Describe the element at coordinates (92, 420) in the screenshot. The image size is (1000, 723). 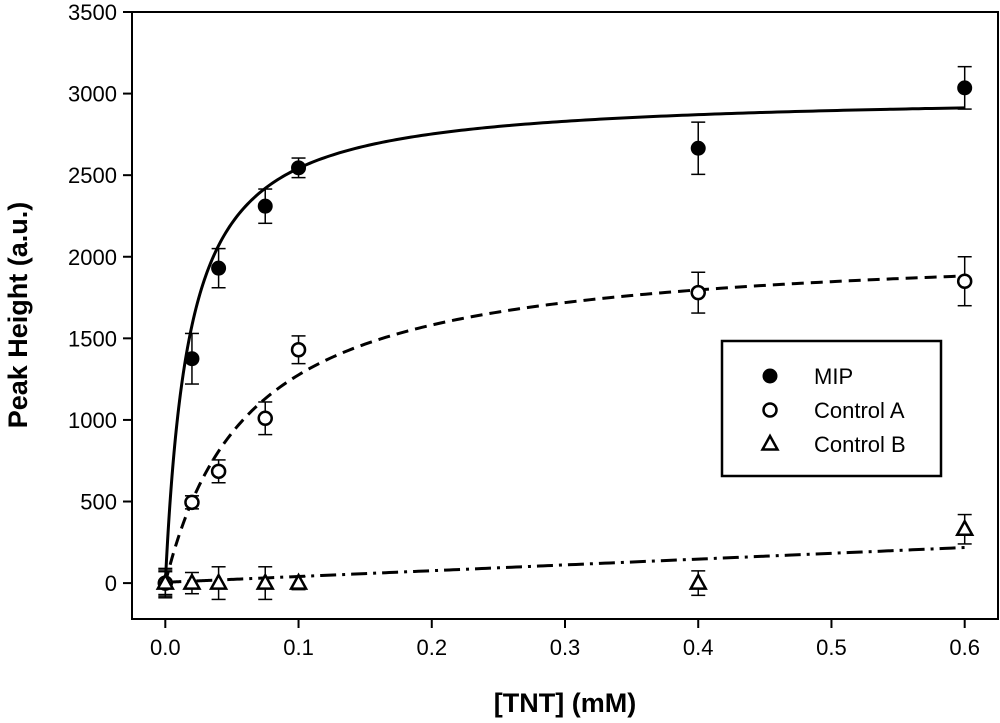
I see `y-tick-label: 1000` at that location.